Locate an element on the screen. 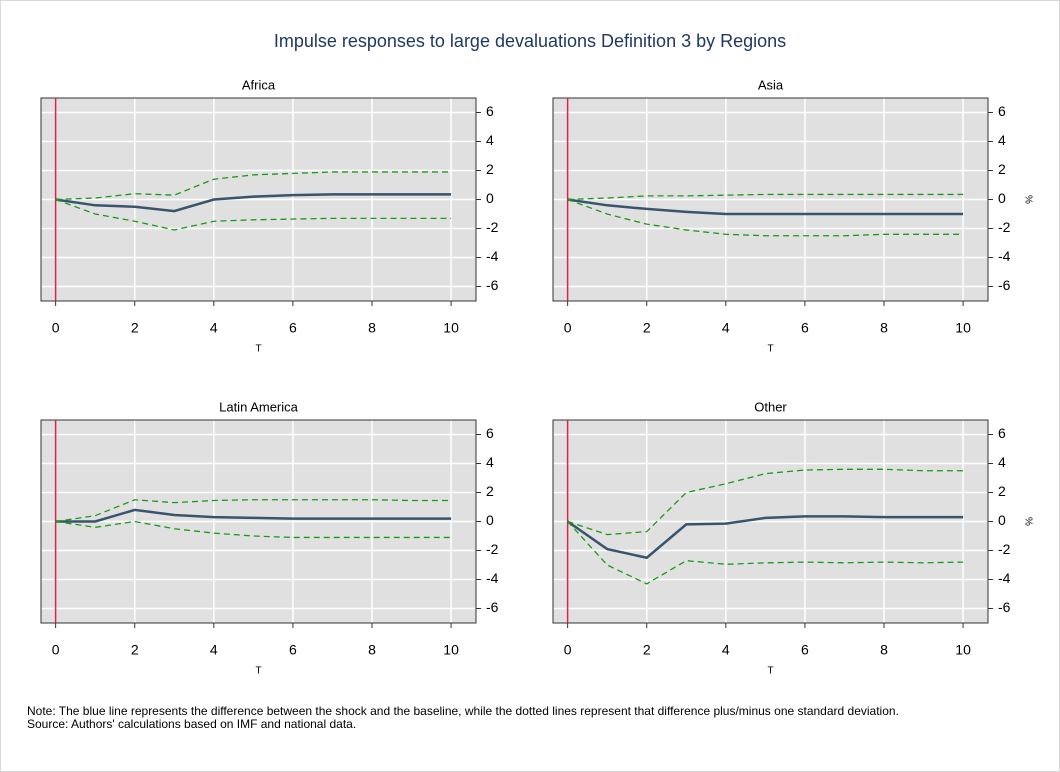  panel-title: Other is located at coordinates (770, 406).